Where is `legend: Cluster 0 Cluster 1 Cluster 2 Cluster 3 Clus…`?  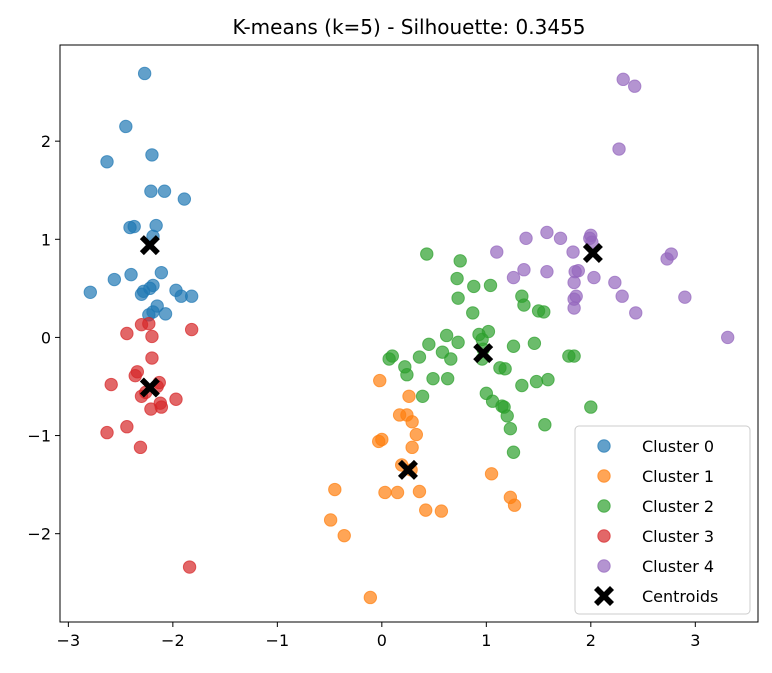
legend: Cluster 0 Cluster 1 Cluster 2 Cluster 3 Clus… is located at coordinates (662, 520).